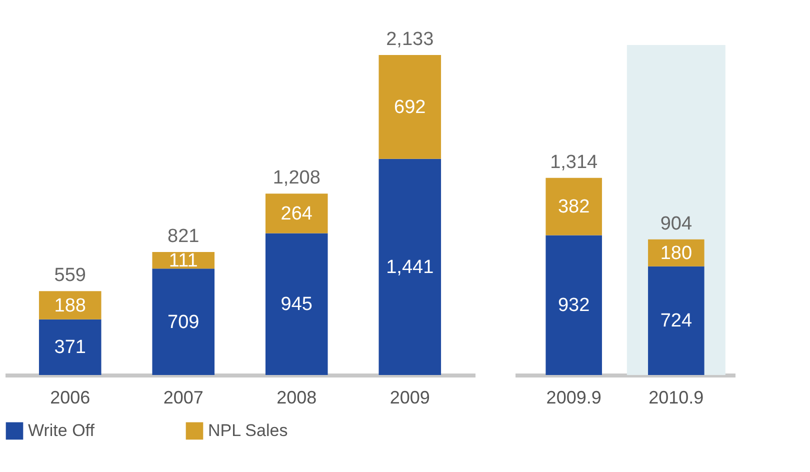 The image size is (810, 472). I want to click on total-label: 559, so click(70, 275).